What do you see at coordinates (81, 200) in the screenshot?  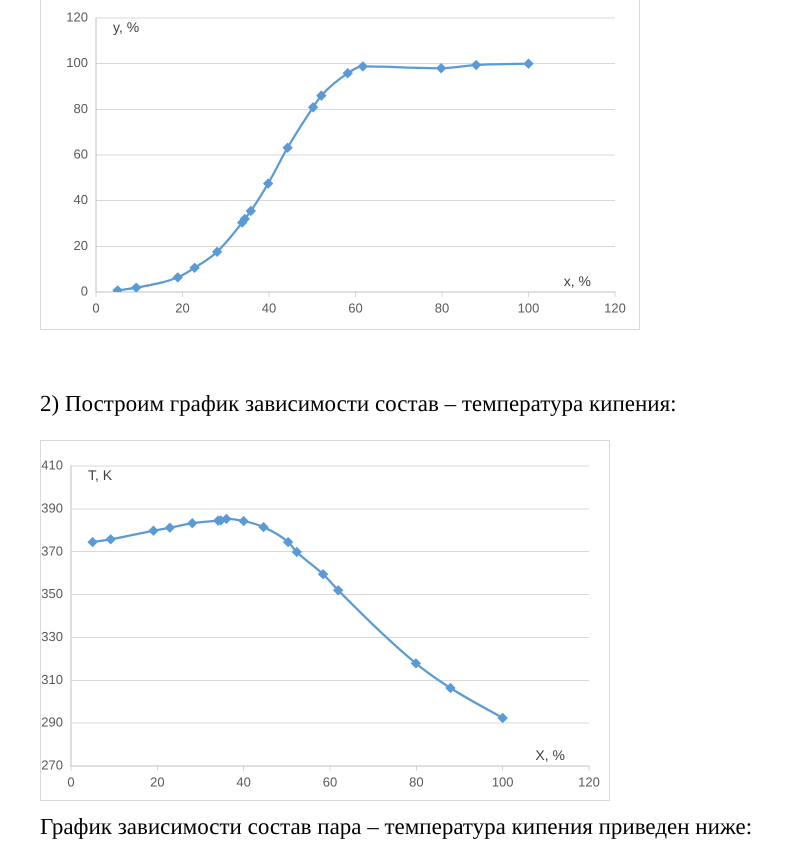 I see `y-tick-label: 40` at bounding box center [81, 200].